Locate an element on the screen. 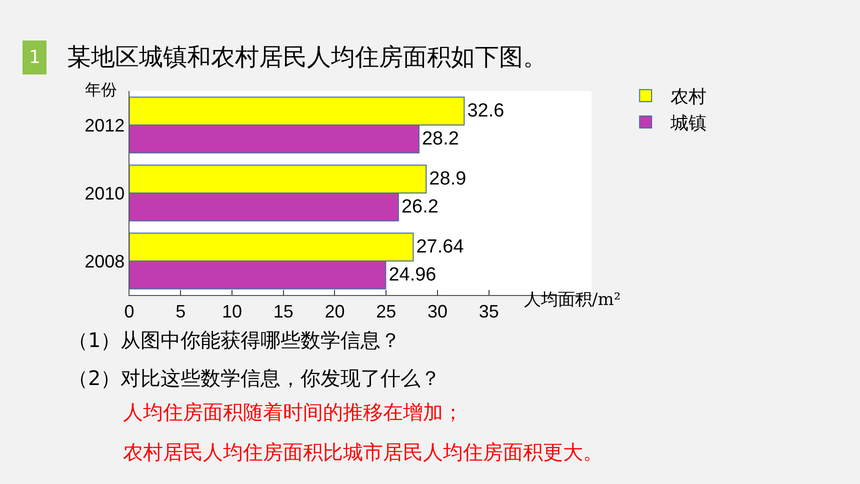  text: 1 is located at coordinates (34, 57).